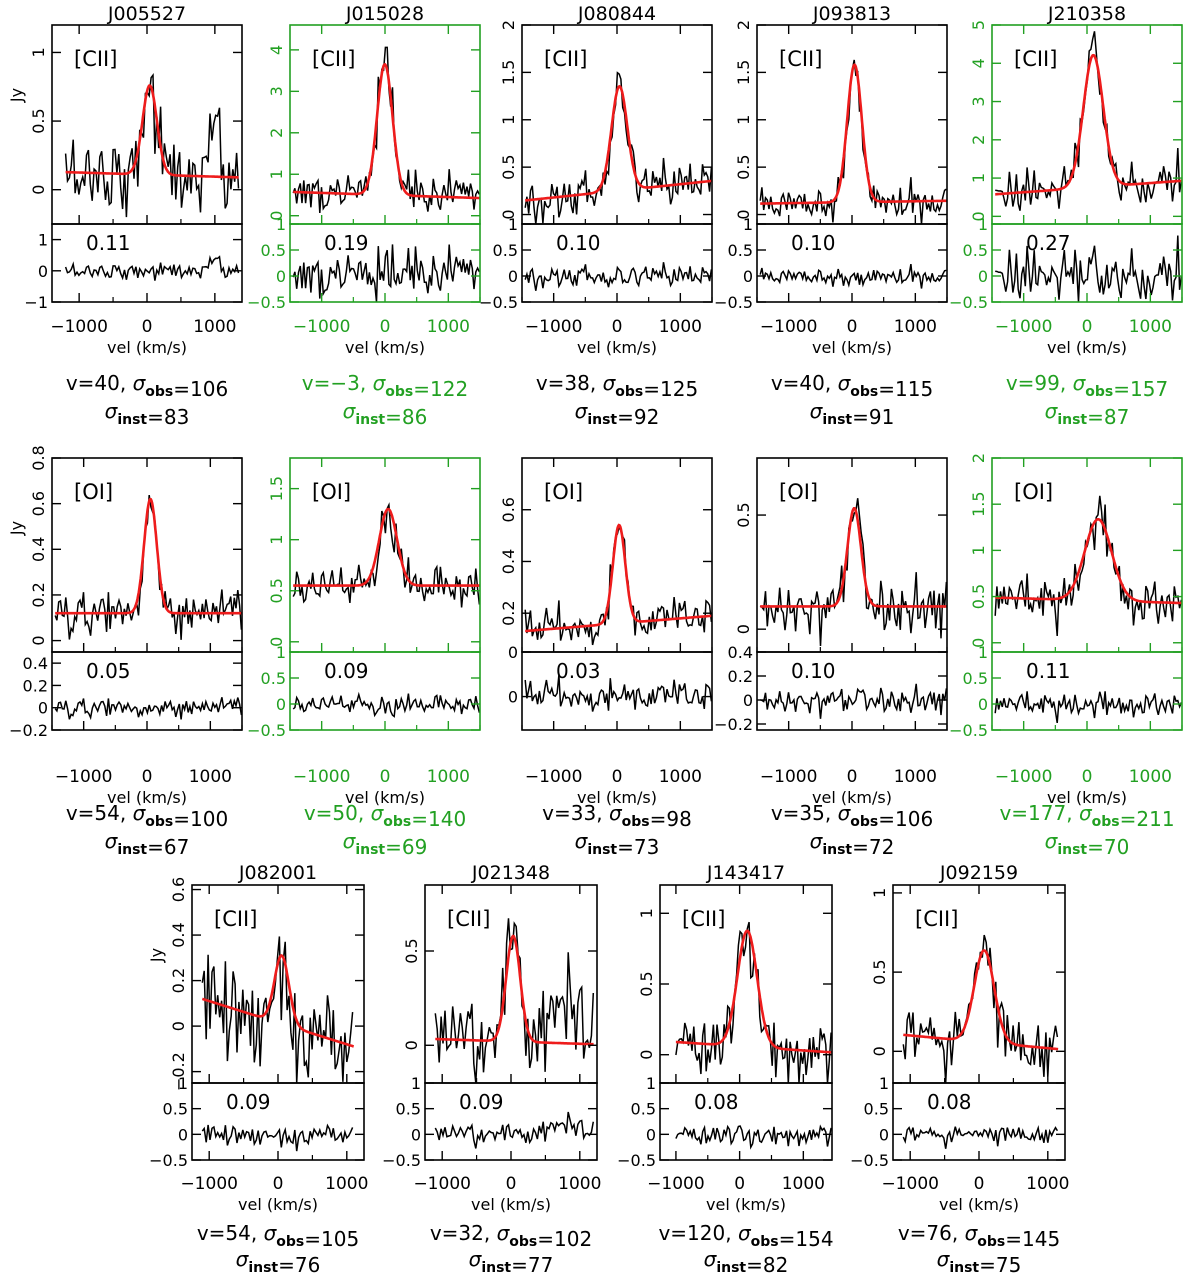 The height and width of the screenshot is (1281, 1200). What do you see at coordinates (278, 1236) in the screenshot?
I see `fit-caption-velocity: v=54, σobs=105` at bounding box center [278, 1236].